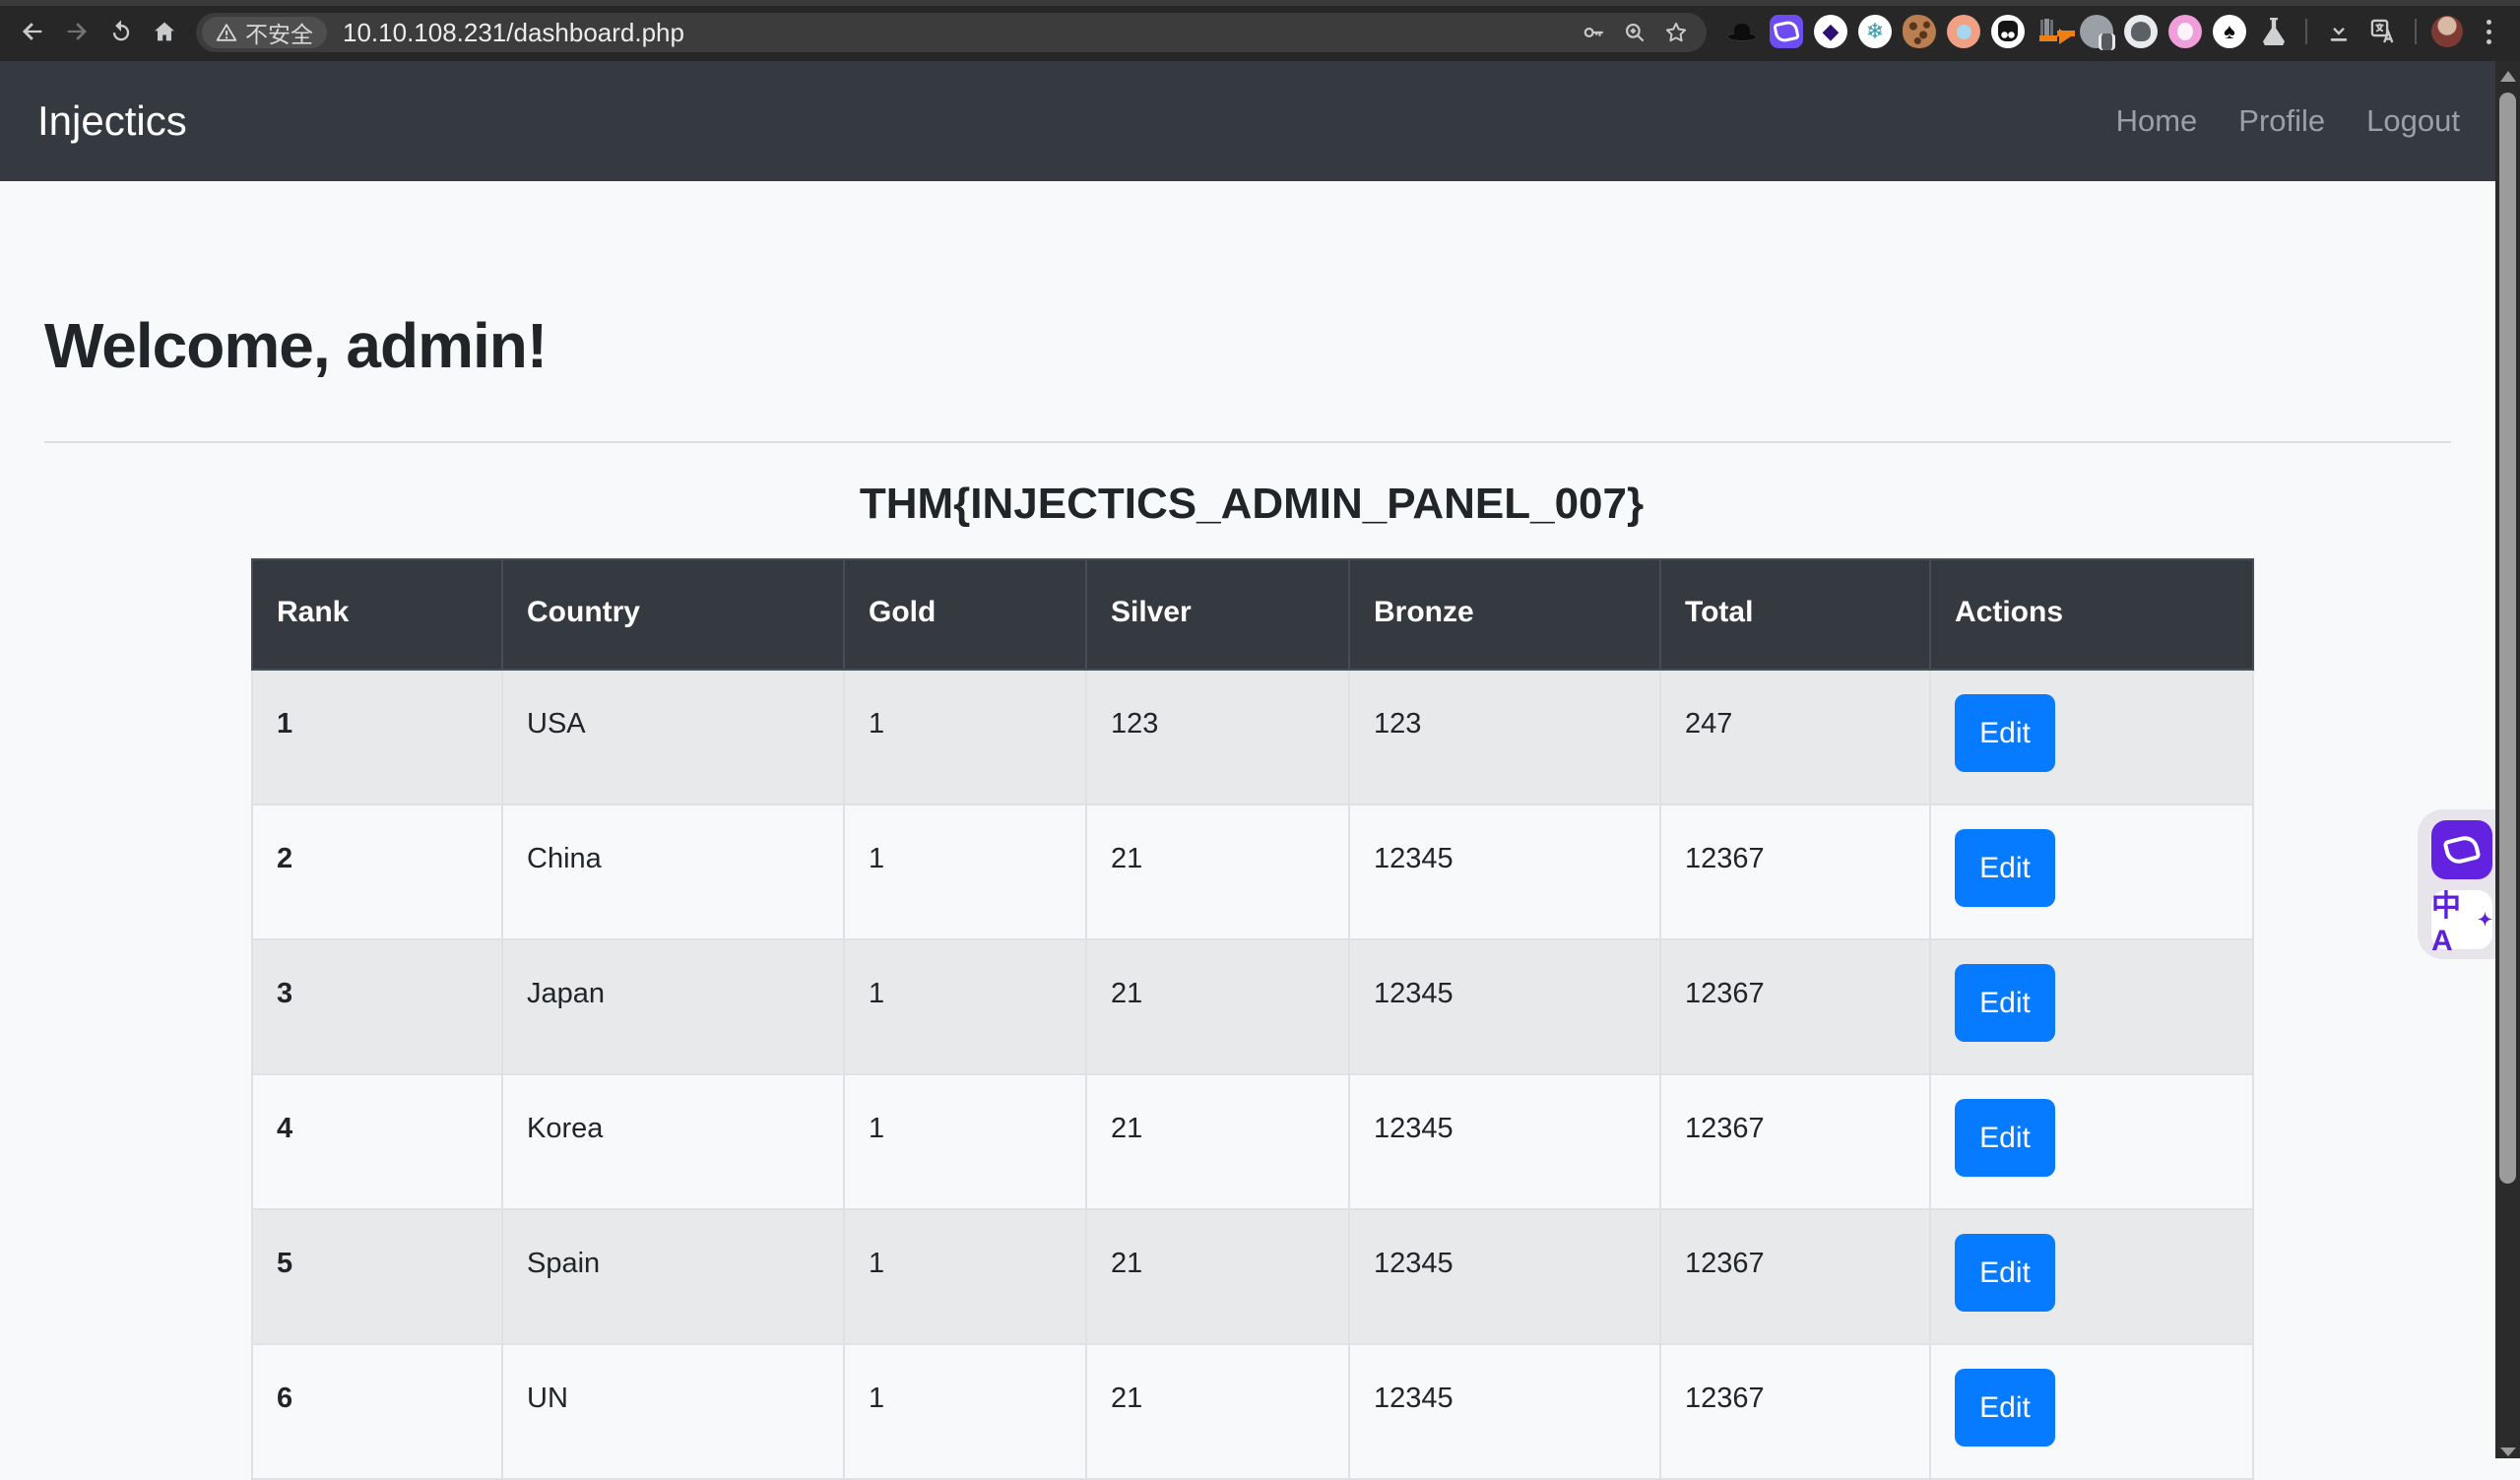 The image size is (2520, 1480). I want to click on scrollbar-thumb, so click(2507, 638).